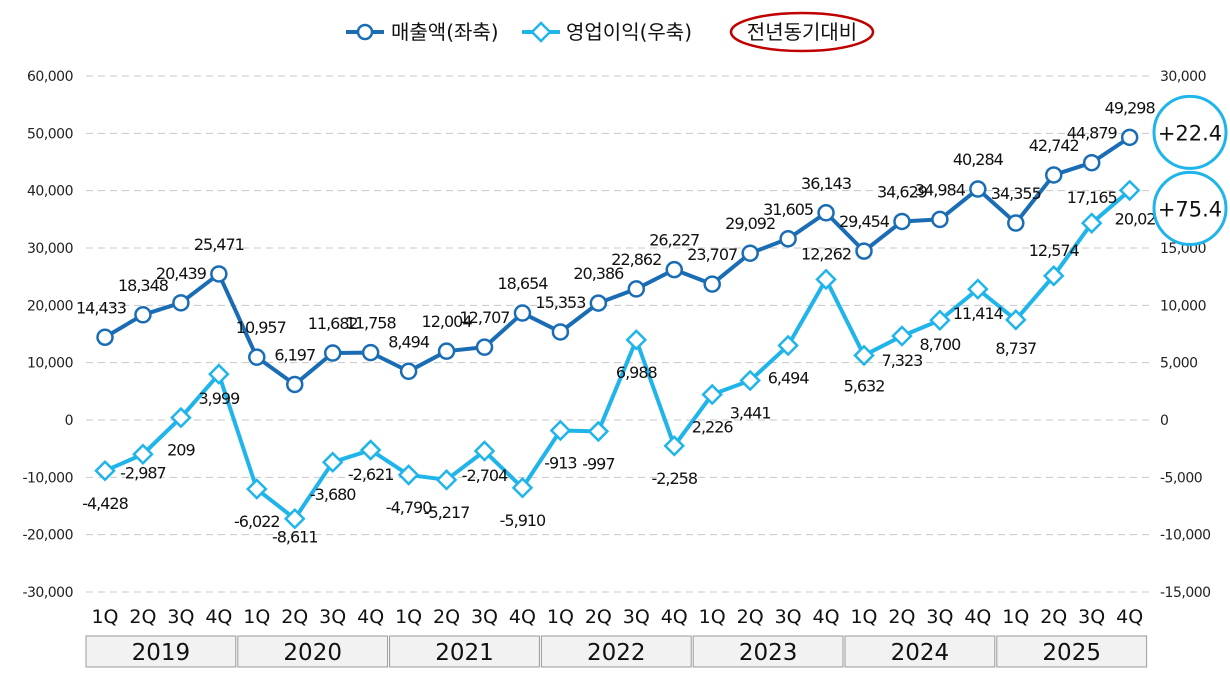 The image size is (1230, 686). What do you see at coordinates (610, 32) in the screenshot?
I see `chart-legend: 매출액(좌축) 영업이익(우축) 전년동기대비` at bounding box center [610, 32].